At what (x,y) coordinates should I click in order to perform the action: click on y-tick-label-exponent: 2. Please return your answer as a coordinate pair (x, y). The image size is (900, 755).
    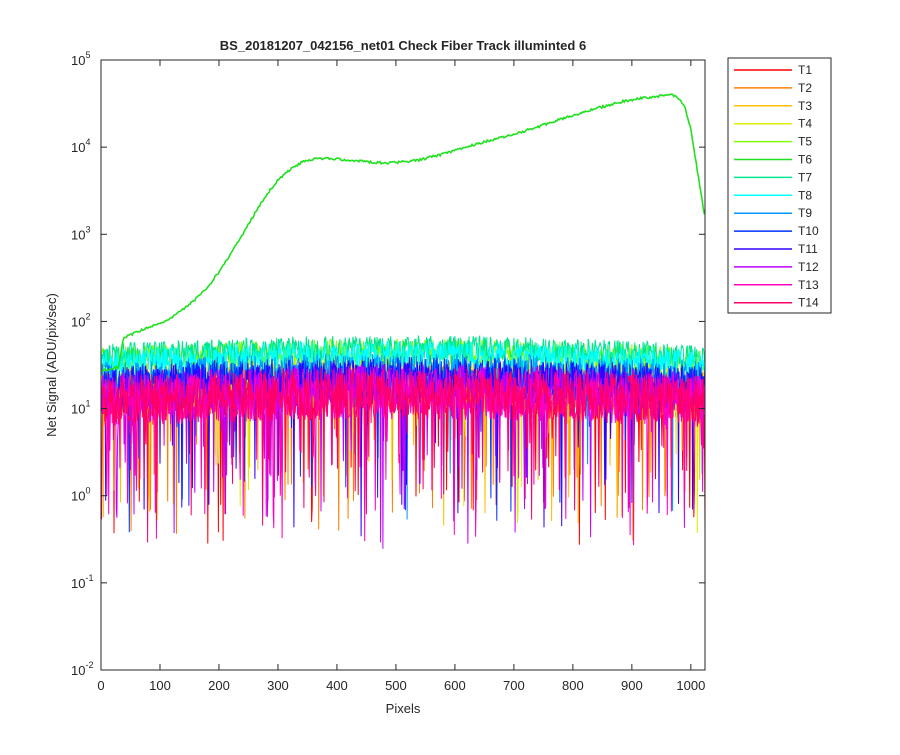
    Looking at the image, I should click on (87, 316).